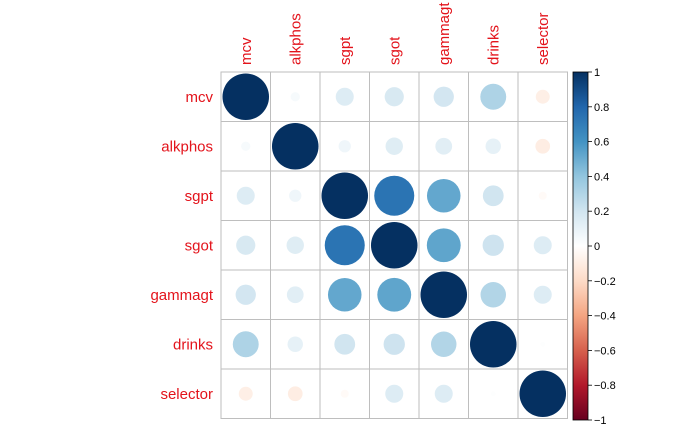 Image resolution: width=700 pixels, height=432 pixels. I want to click on correlation-circle-sgpt-selector, so click(542, 195).